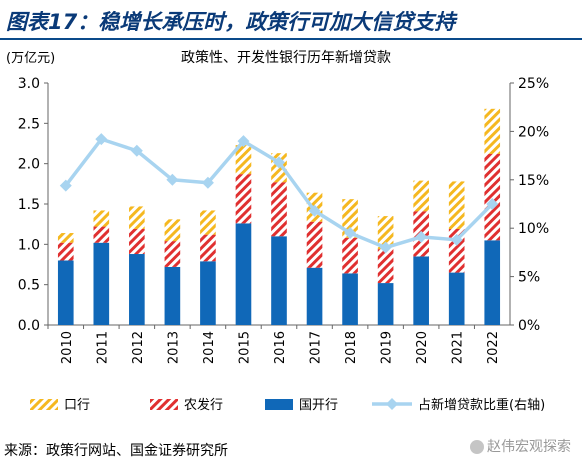 The width and height of the screenshot is (582, 472). What do you see at coordinates (351, 347) in the screenshot?
I see `x-tick-label: 2018` at bounding box center [351, 347].